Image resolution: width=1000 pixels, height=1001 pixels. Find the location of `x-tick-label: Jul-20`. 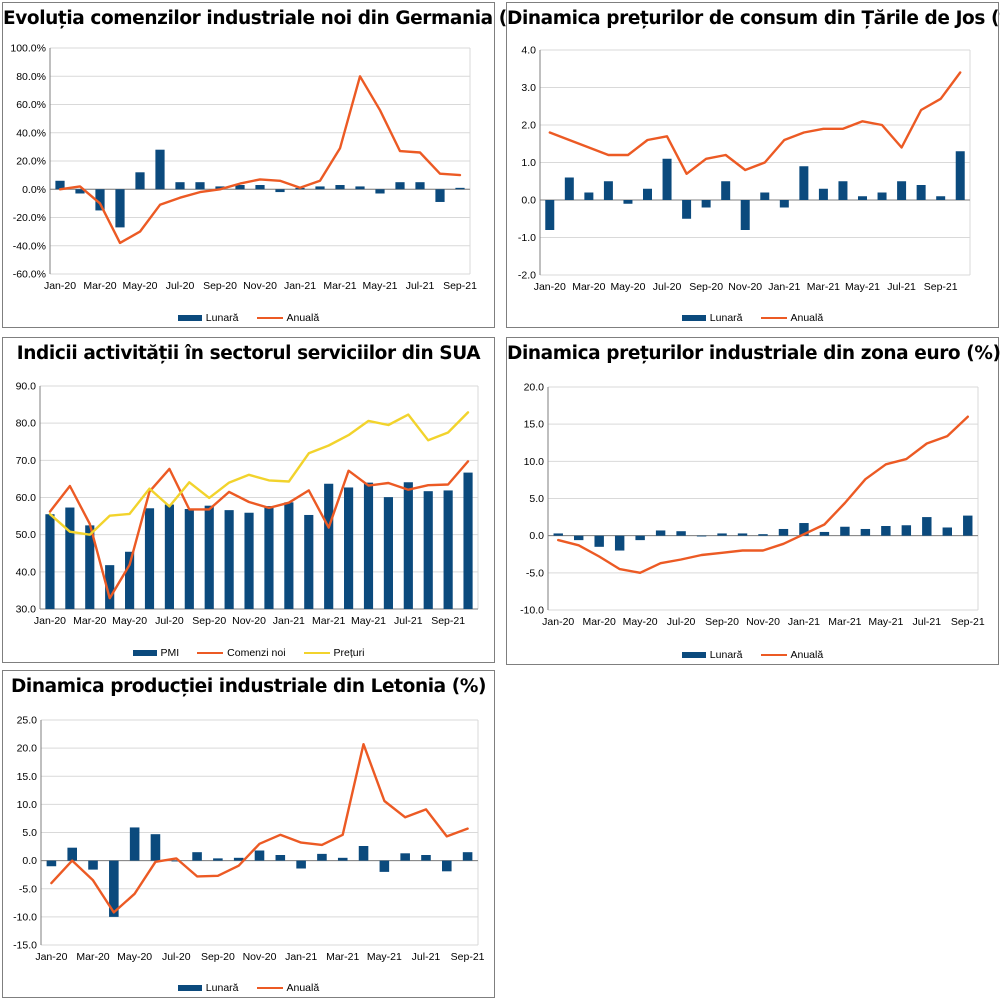

x-tick-label: Jul-20 is located at coordinates (169, 621).